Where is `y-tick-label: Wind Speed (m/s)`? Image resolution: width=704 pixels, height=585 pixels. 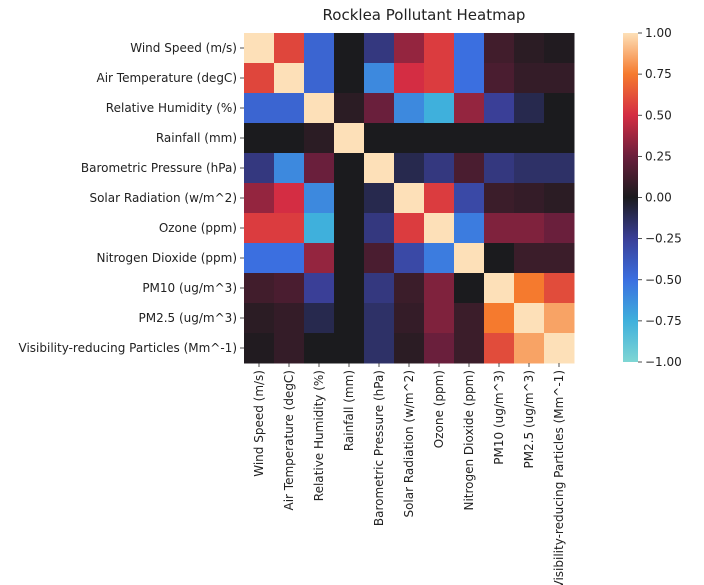
y-tick-label: Wind Speed (m/s) is located at coordinates (183, 48).